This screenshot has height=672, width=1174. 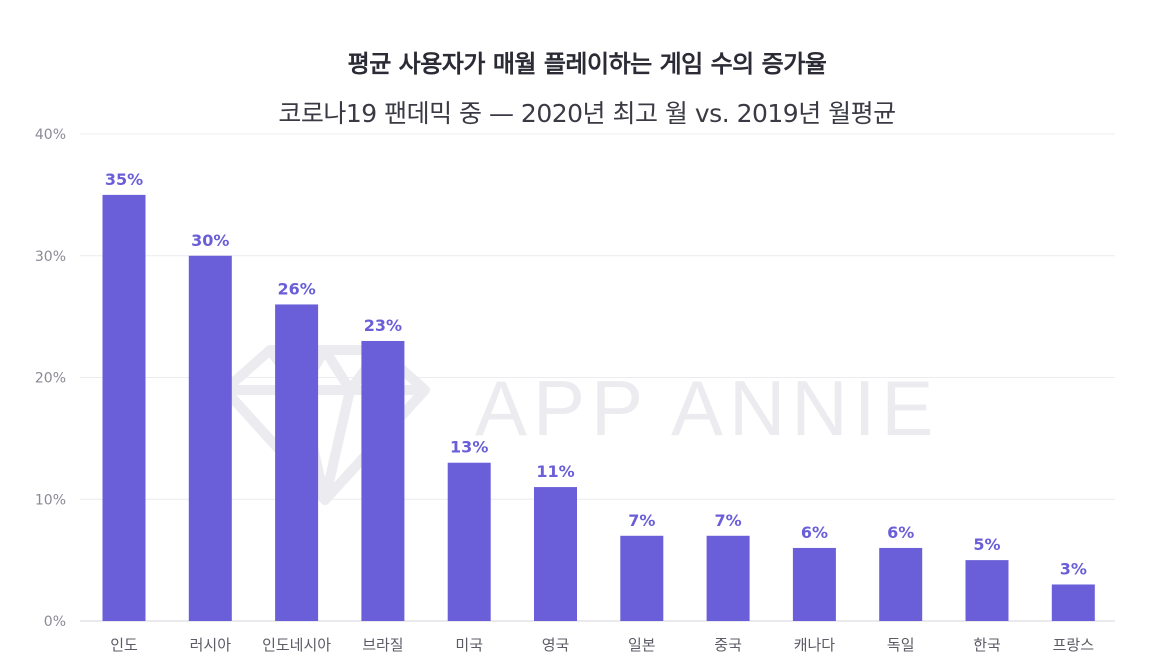 What do you see at coordinates (55, 622) in the screenshot?
I see `y-tick-label: 0%` at bounding box center [55, 622].